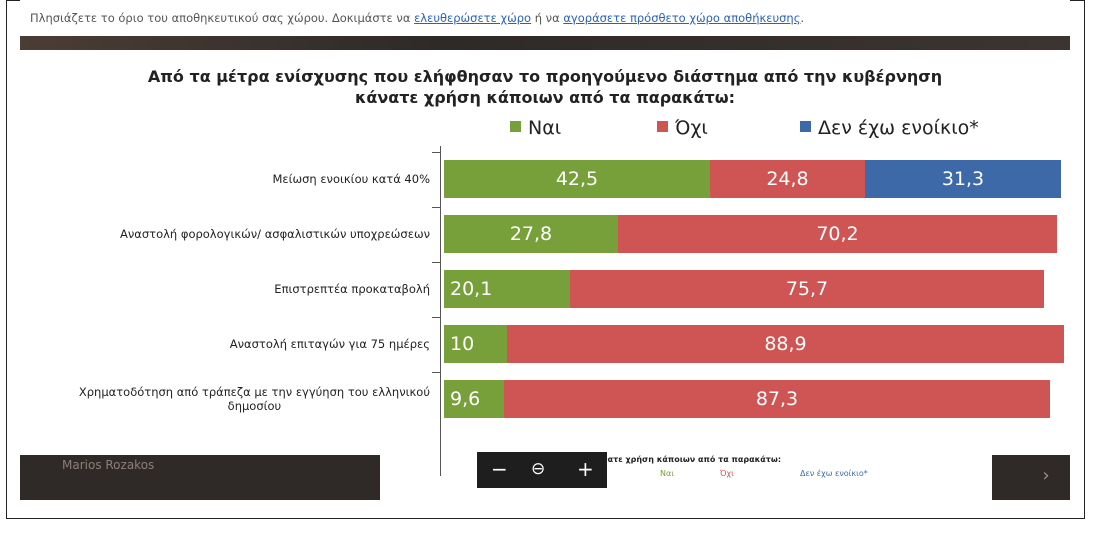 The height and width of the screenshot is (533, 1093). Describe the element at coordinates (682, 18) in the screenshot. I see `buy-storage-link: αγοράσετε πρόσθετο χώρο αποθήκευσης` at that location.